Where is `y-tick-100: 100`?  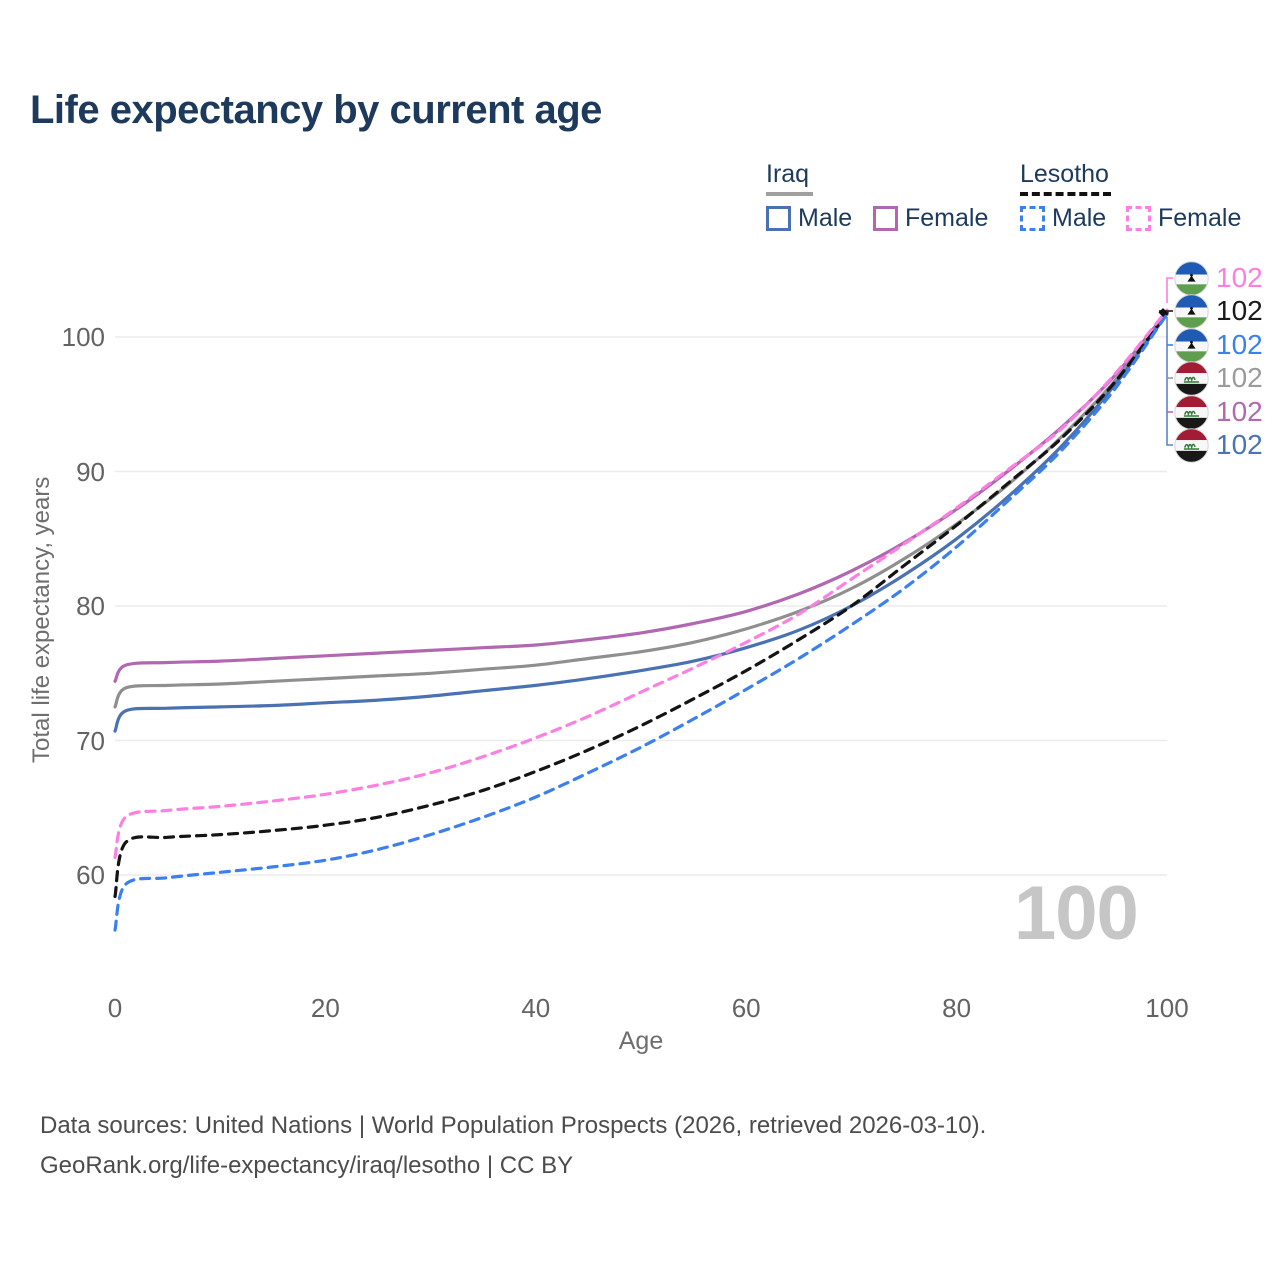
y-tick-100: 100 is located at coordinates (83, 337).